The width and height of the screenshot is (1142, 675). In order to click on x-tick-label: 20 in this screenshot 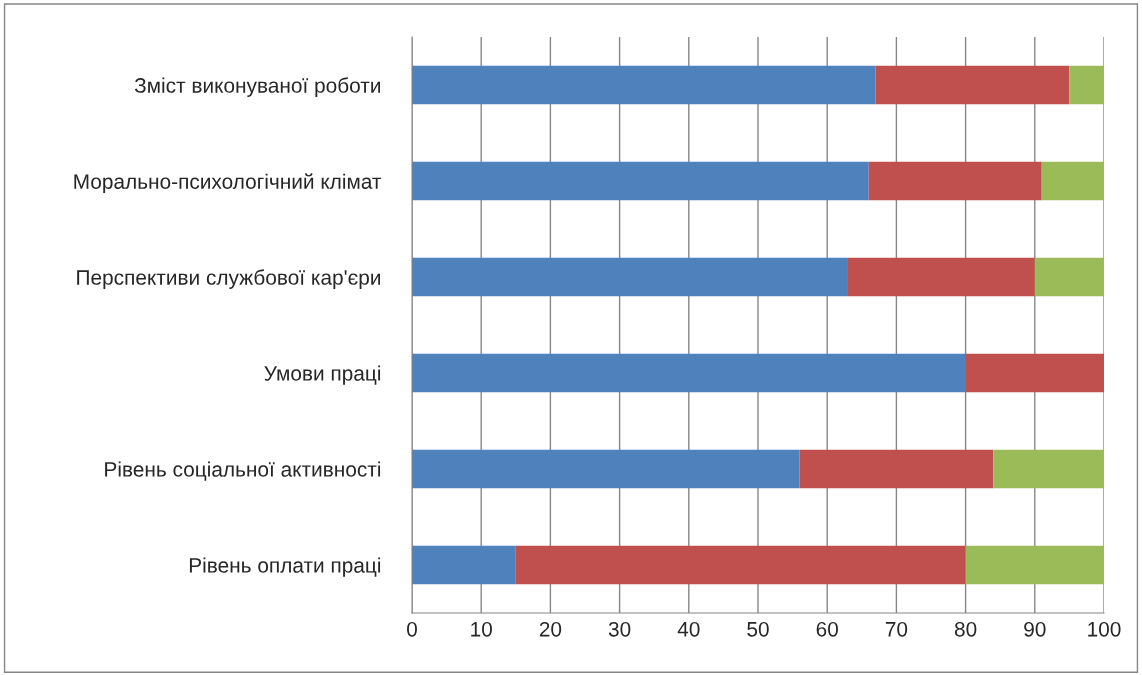, I will do `click(550, 629)`.